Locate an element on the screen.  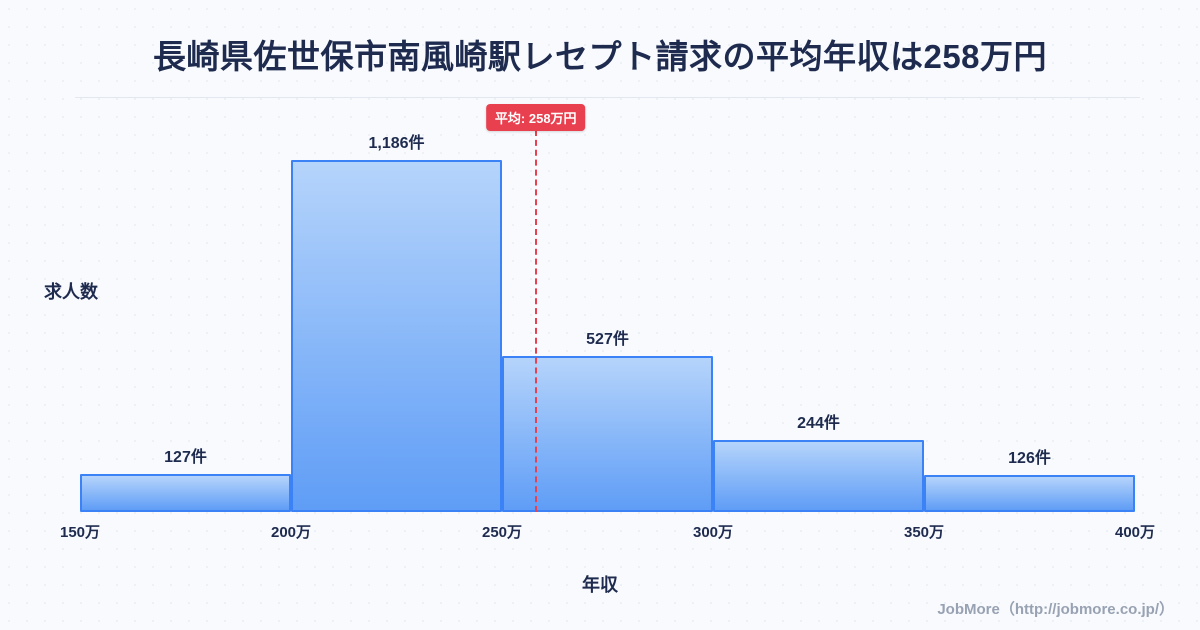
bar-value-label: 1,186件 is located at coordinates (396, 143).